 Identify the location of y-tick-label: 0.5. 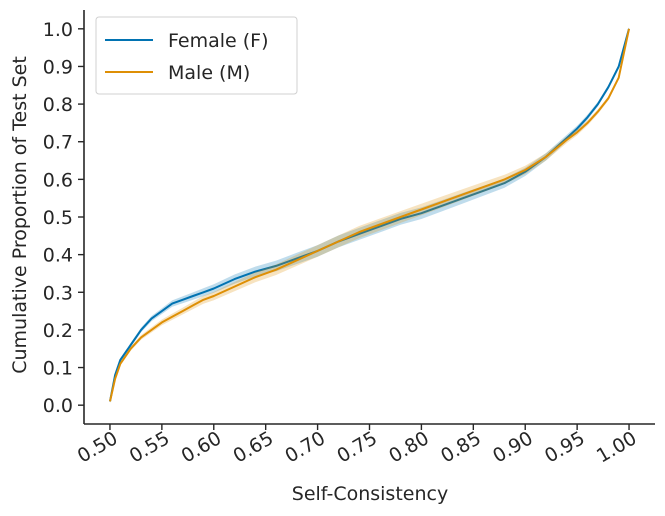
(58, 218).